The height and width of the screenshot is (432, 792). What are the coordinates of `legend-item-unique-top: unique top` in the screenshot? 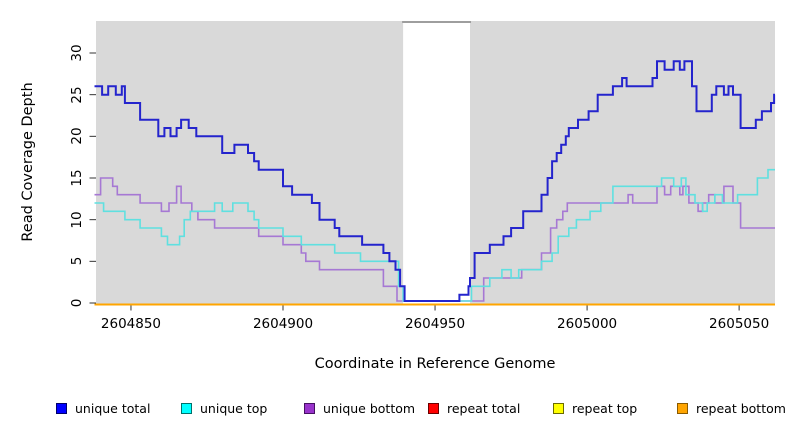 It's located at (224, 408).